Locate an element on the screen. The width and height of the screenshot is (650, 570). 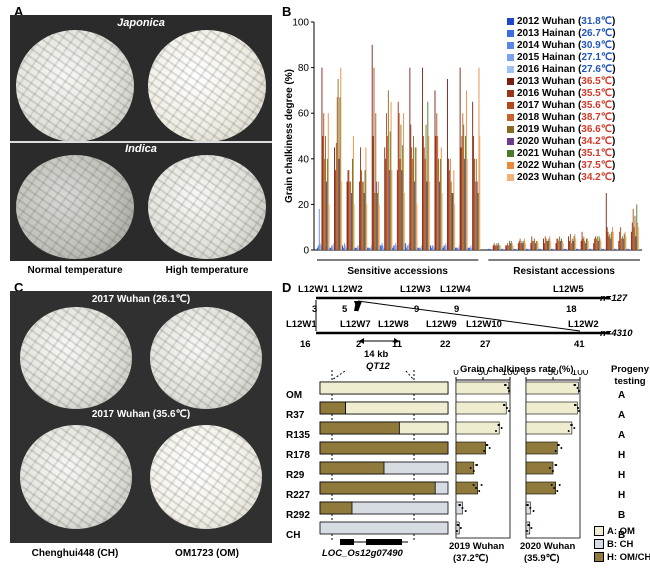
map1-marker-1: L12W1 is located at coordinates (313, 289).